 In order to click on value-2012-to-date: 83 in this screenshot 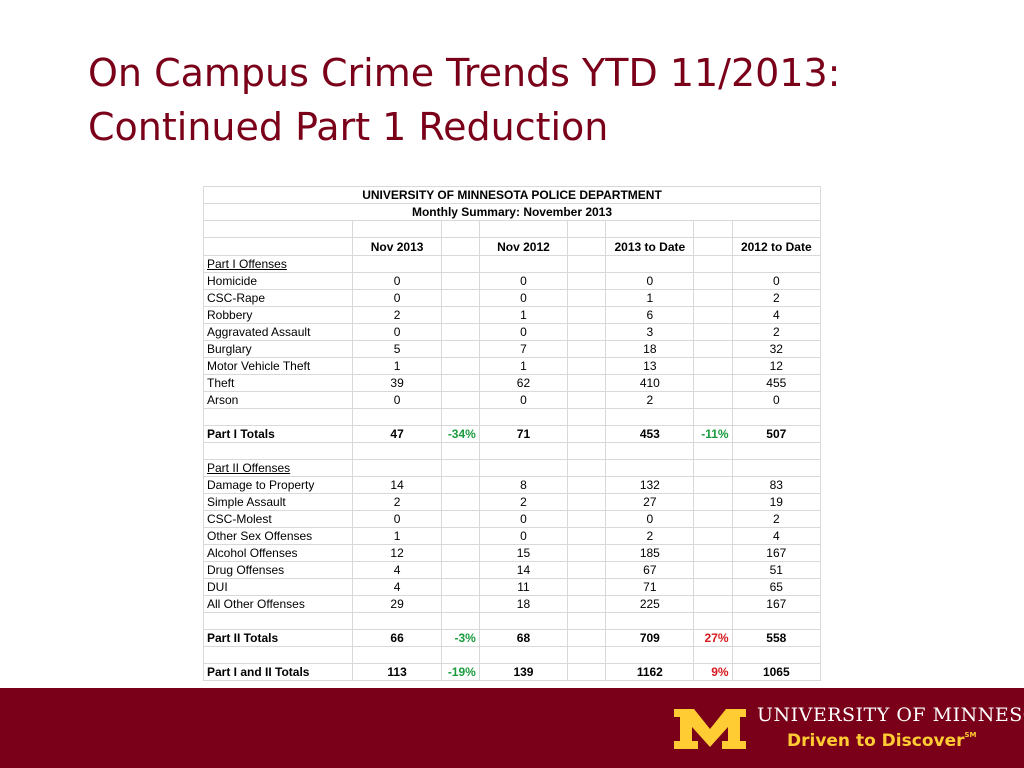, I will do `click(776, 485)`.